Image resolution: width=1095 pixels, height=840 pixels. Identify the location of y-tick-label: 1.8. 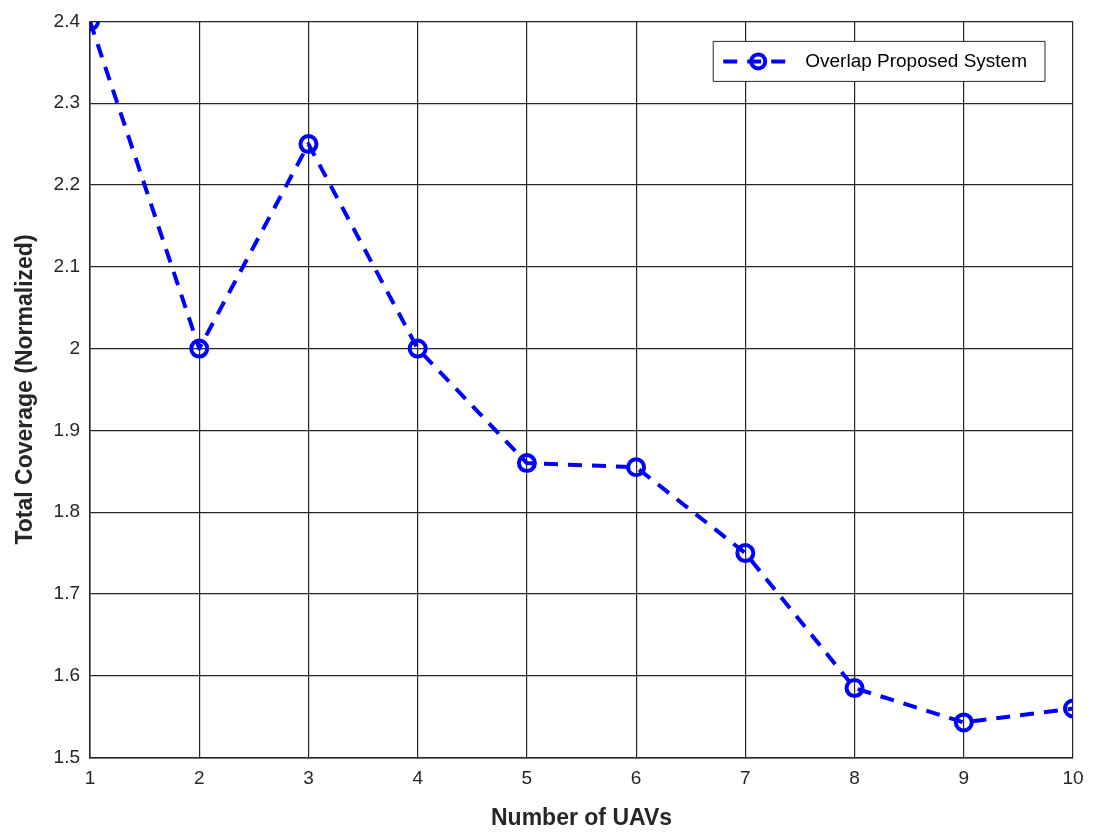
(67, 511).